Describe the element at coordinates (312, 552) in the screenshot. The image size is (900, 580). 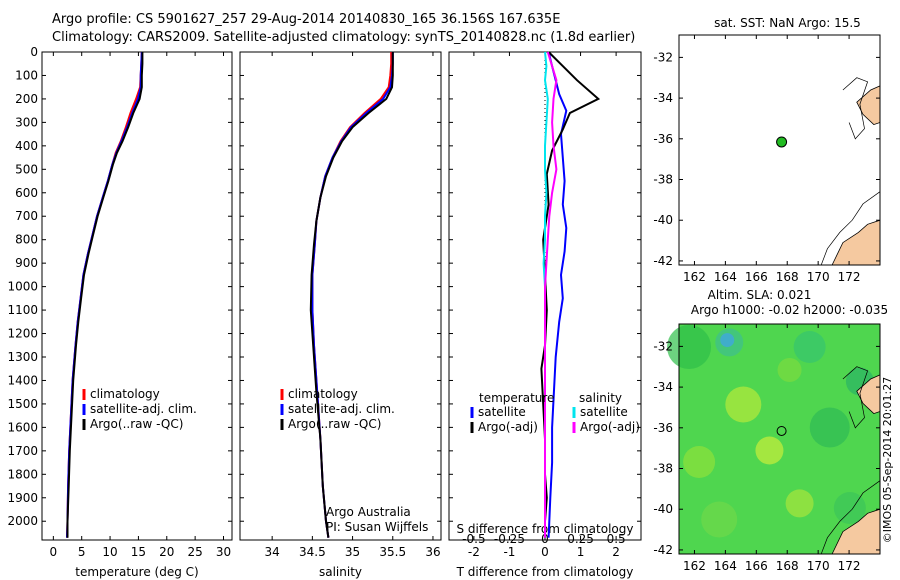
I see `x-tick-label: 34.5` at that location.